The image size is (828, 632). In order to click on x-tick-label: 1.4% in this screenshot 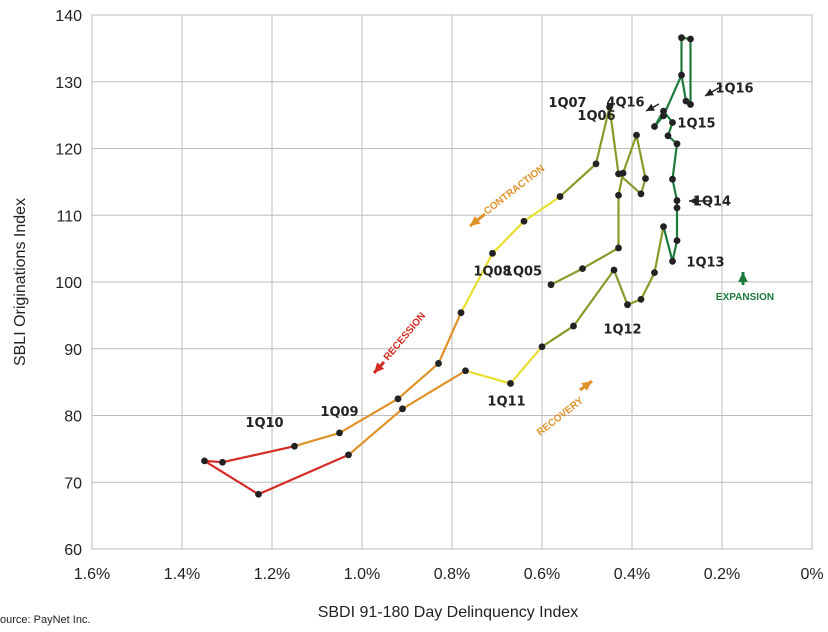, I will do `click(182, 574)`.